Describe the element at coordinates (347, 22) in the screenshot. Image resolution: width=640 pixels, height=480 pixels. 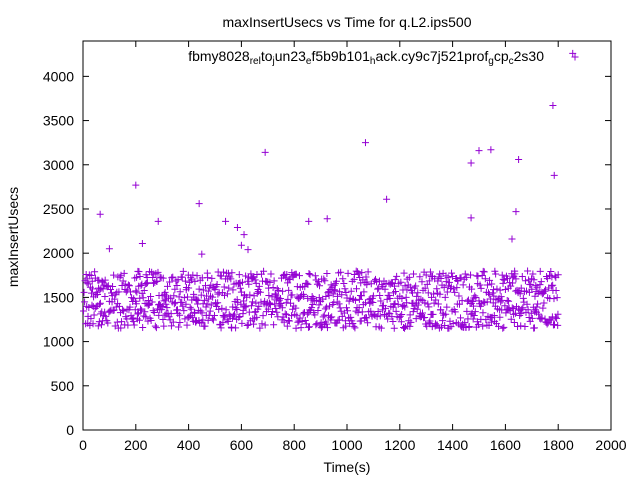
I see `chart-title: maxInsertUsecs vs Time for q.L2.ips500` at that location.